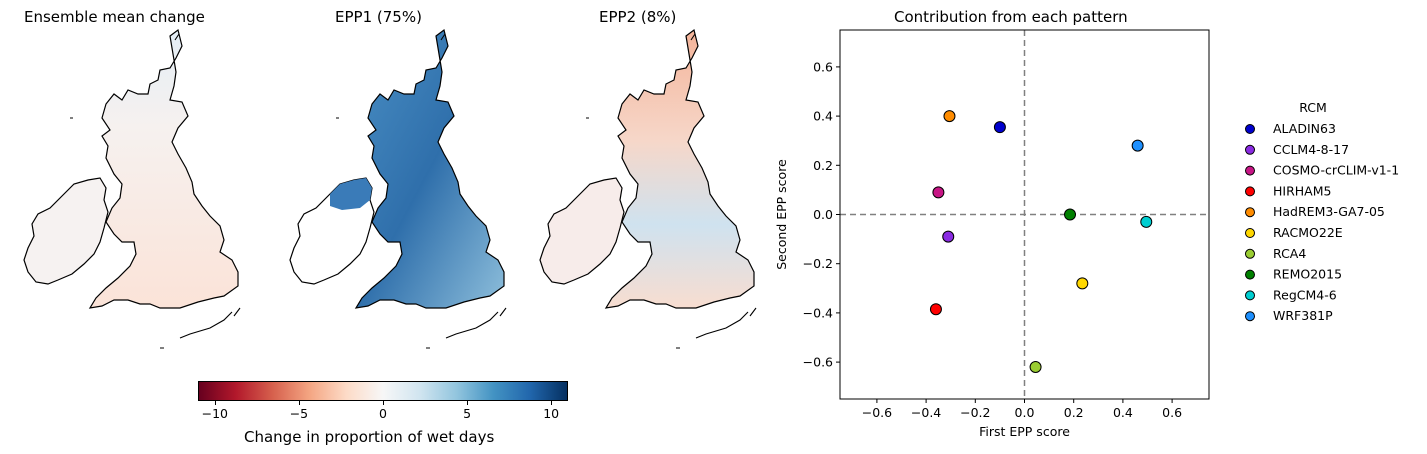  Describe the element at coordinates (1308, 232) in the screenshot. I see `legend-label: RACMO22E` at that location.